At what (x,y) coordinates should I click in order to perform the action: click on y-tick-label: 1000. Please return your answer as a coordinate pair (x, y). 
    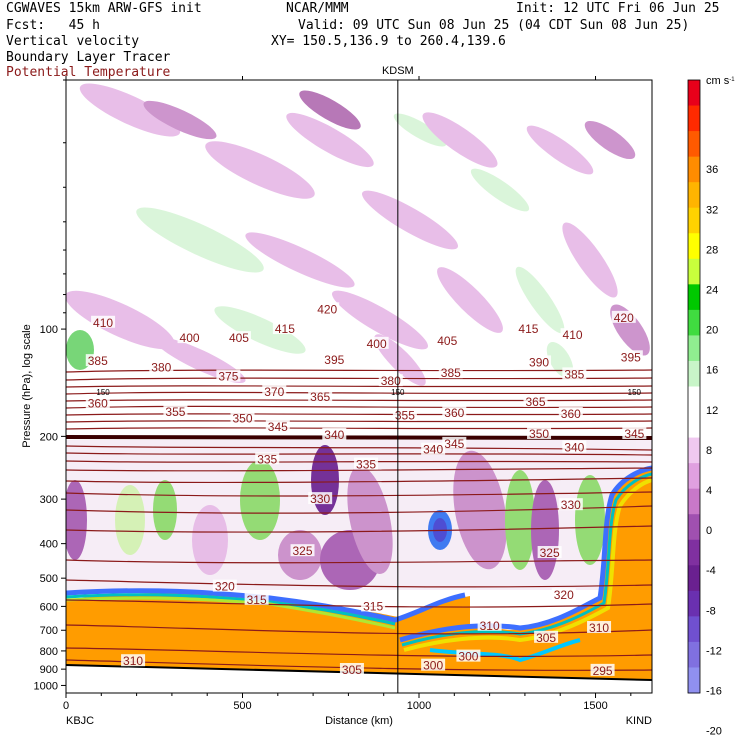
    Looking at the image, I should click on (46, 686).